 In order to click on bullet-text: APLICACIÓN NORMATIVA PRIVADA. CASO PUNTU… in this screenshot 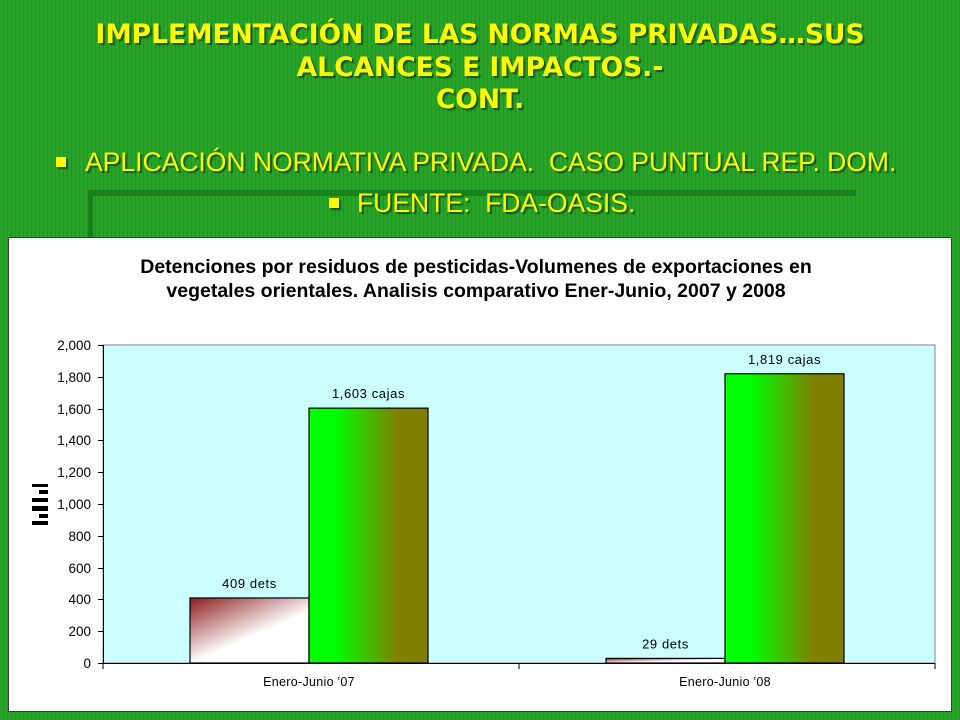, I will do `click(491, 162)`.